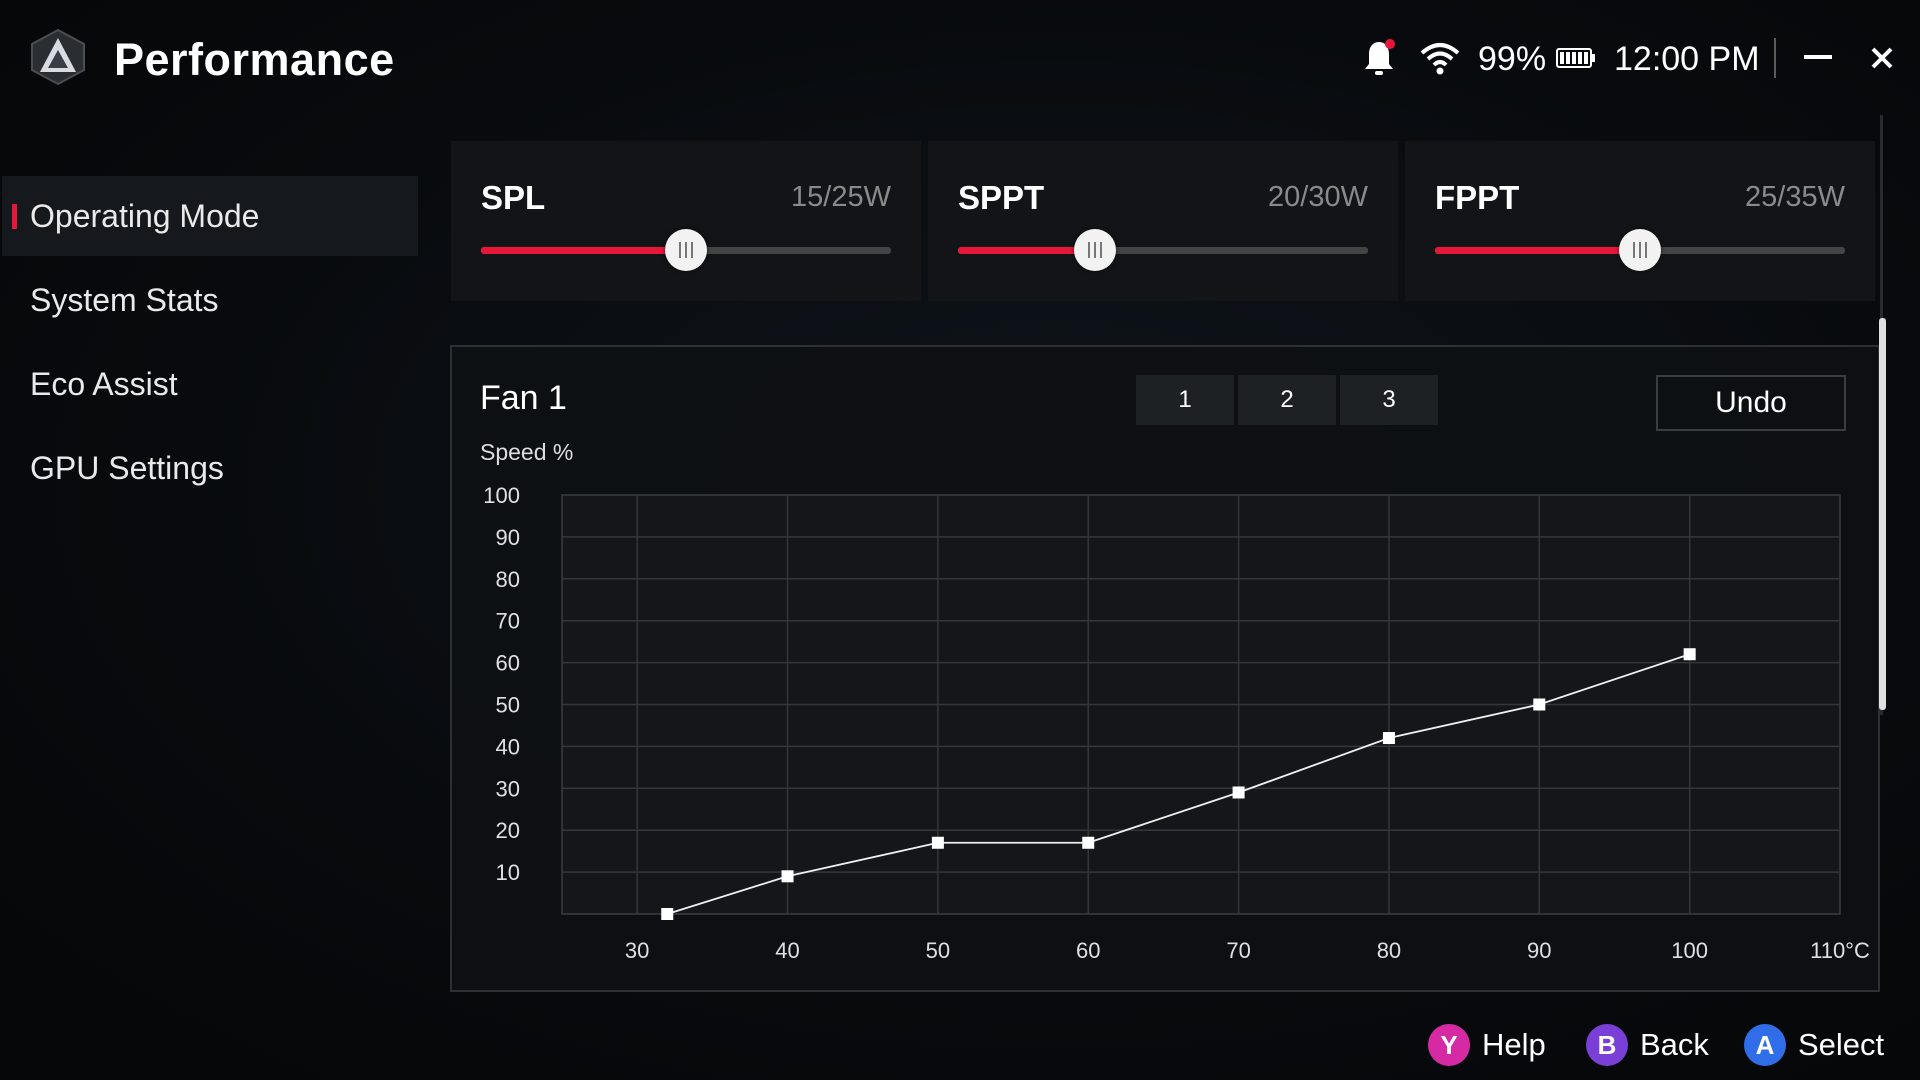 The height and width of the screenshot is (1080, 1920). Describe the element at coordinates (1238, 950) in the screenshot. I see `x-tick-label: 70` at that location.